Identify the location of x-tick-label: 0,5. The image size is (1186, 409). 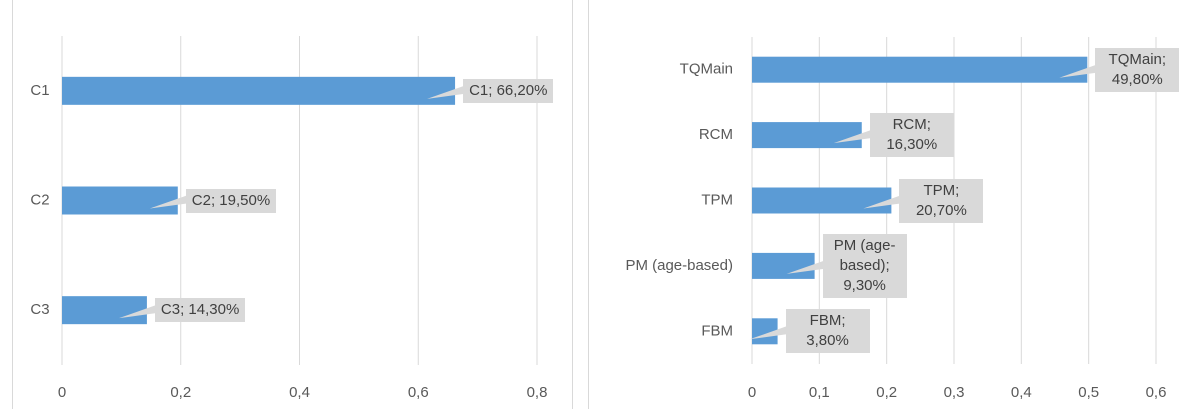
(1088, 392).